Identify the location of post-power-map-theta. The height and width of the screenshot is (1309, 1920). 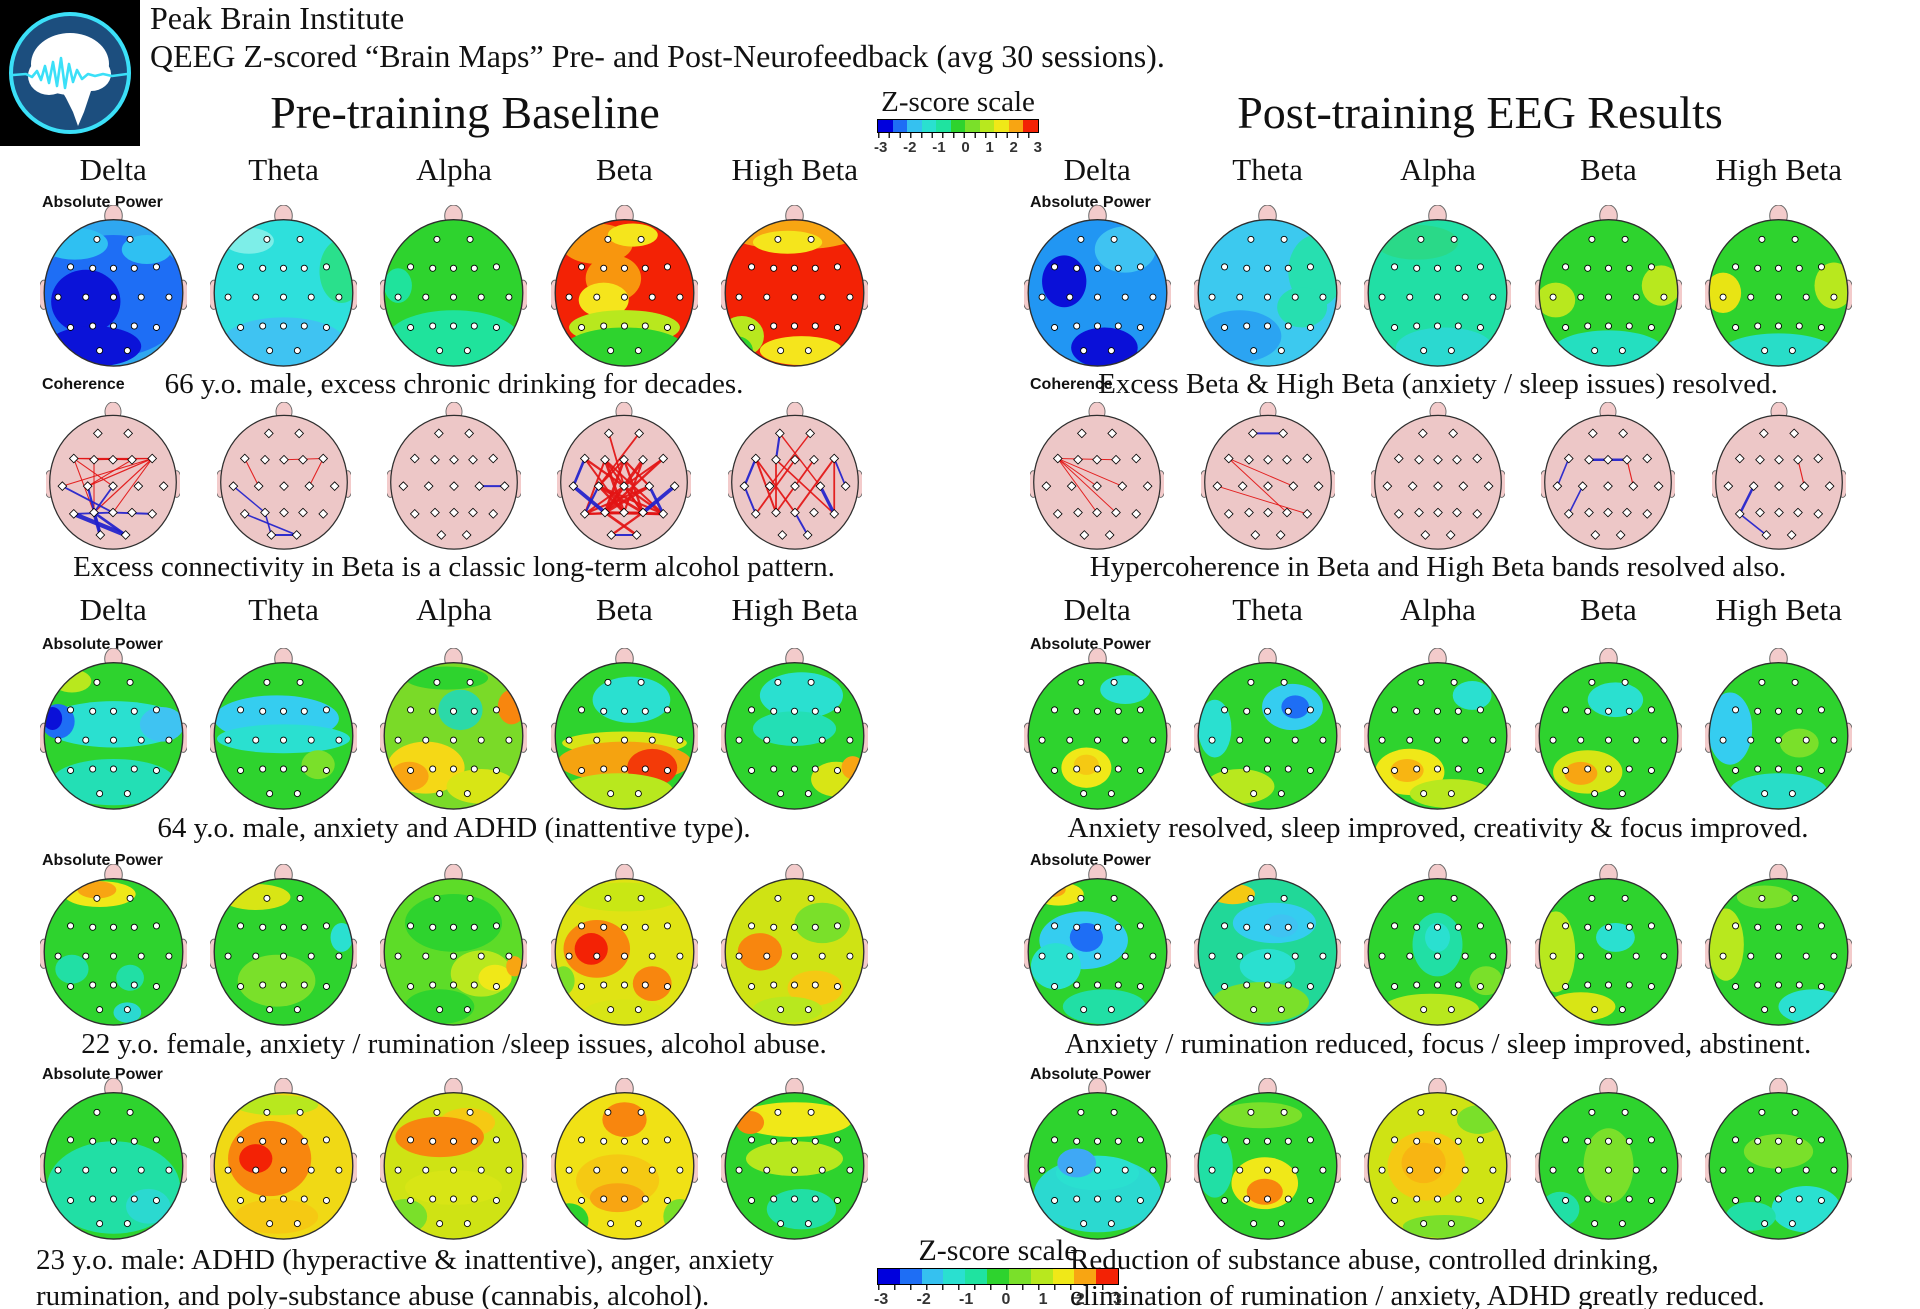
(1268, 286).